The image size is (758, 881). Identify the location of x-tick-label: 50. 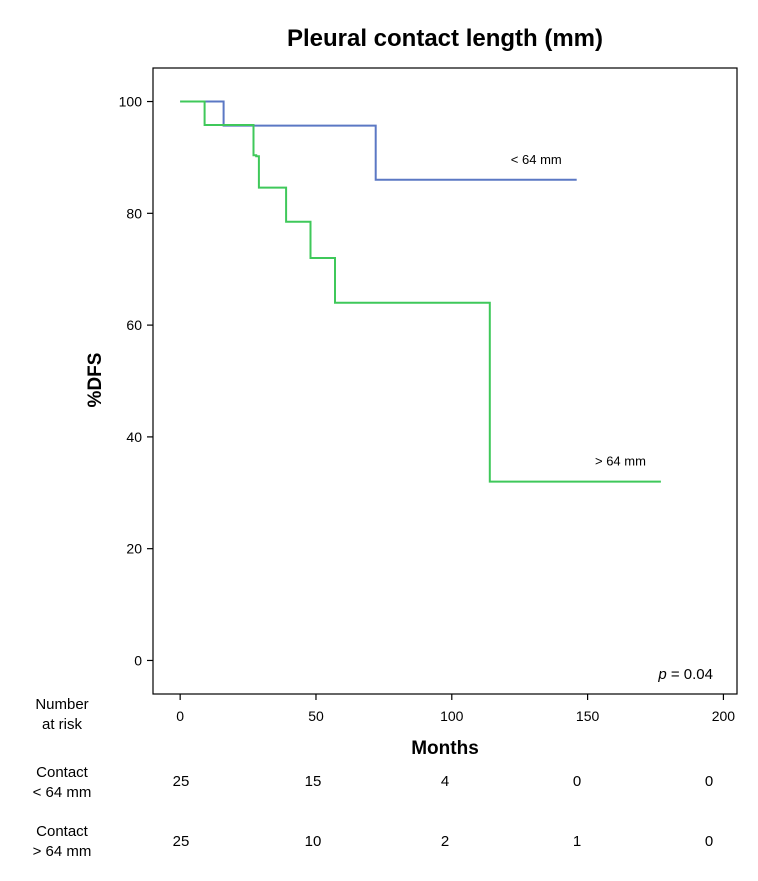
(316, 716).